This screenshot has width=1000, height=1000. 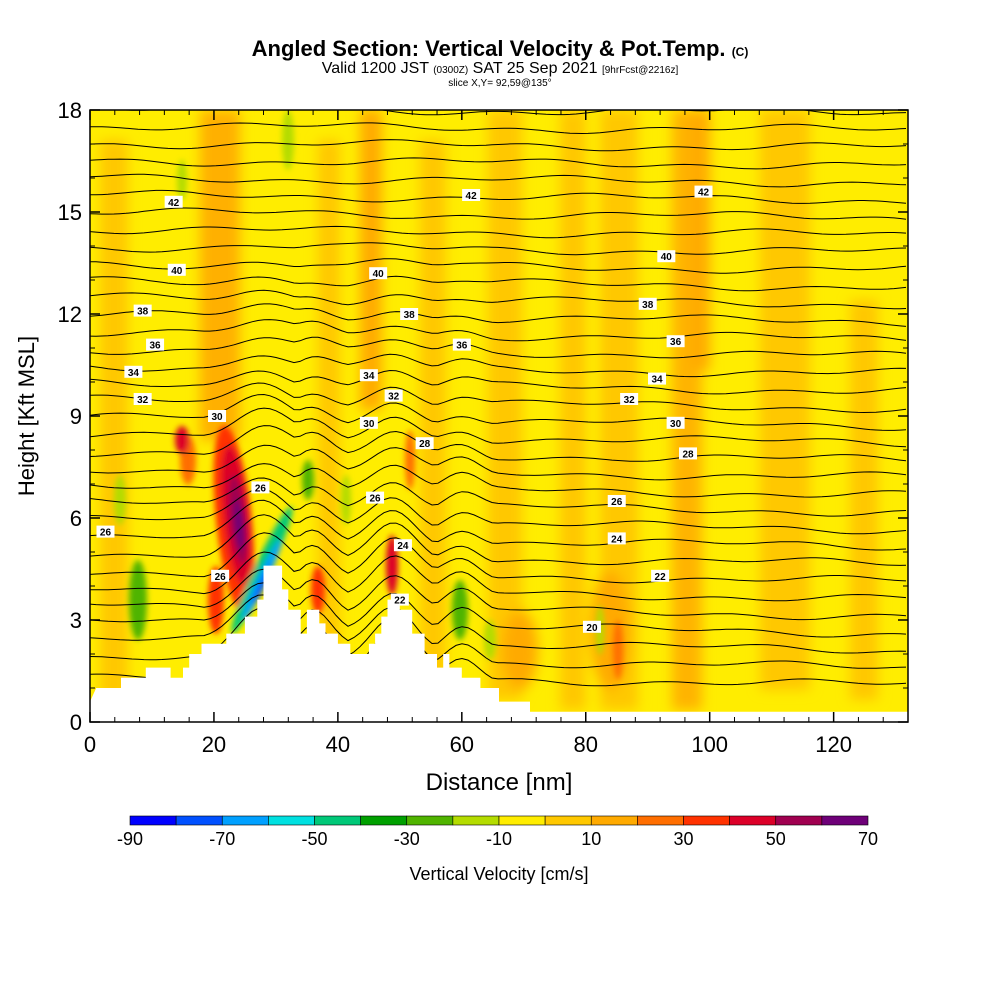 I want to click on colorbar-tick-label: 30, so click(x=683, y=839).